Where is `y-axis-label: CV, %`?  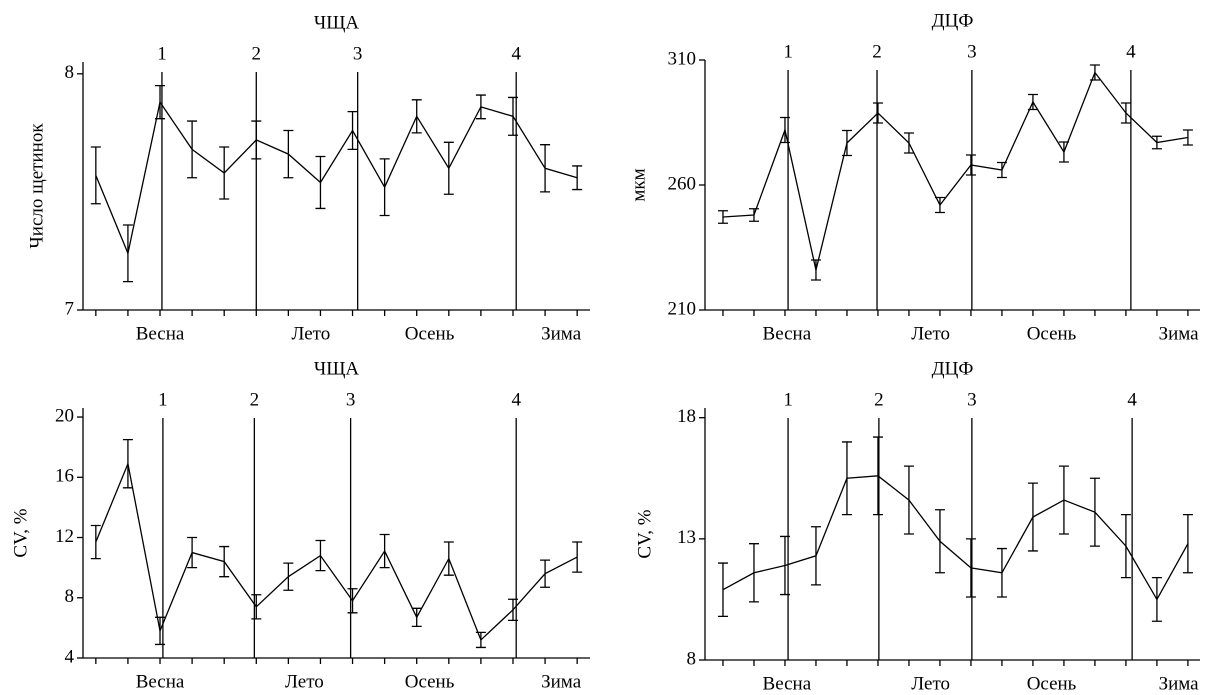
y-axis-label: CV, % is located at coordinates (20, 532).